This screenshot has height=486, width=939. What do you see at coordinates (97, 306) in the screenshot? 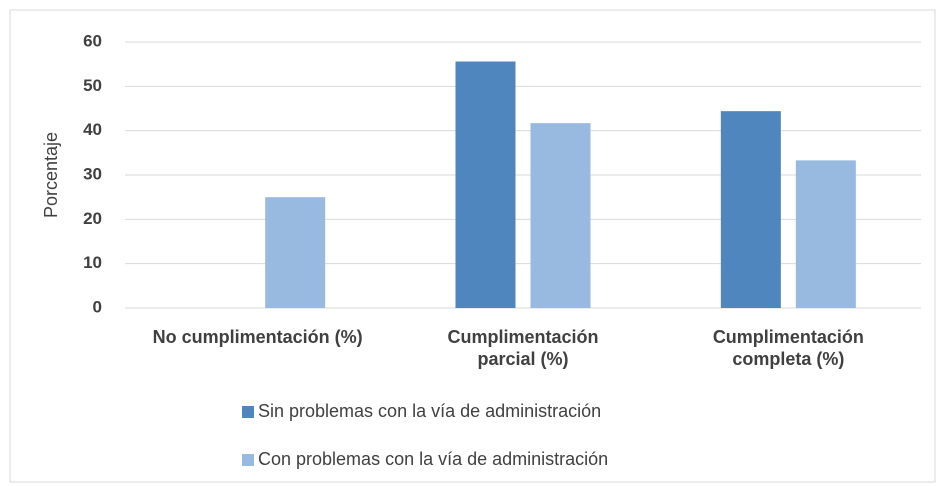
I see `y-tick-label: 0` at bounding box center [97, 306].